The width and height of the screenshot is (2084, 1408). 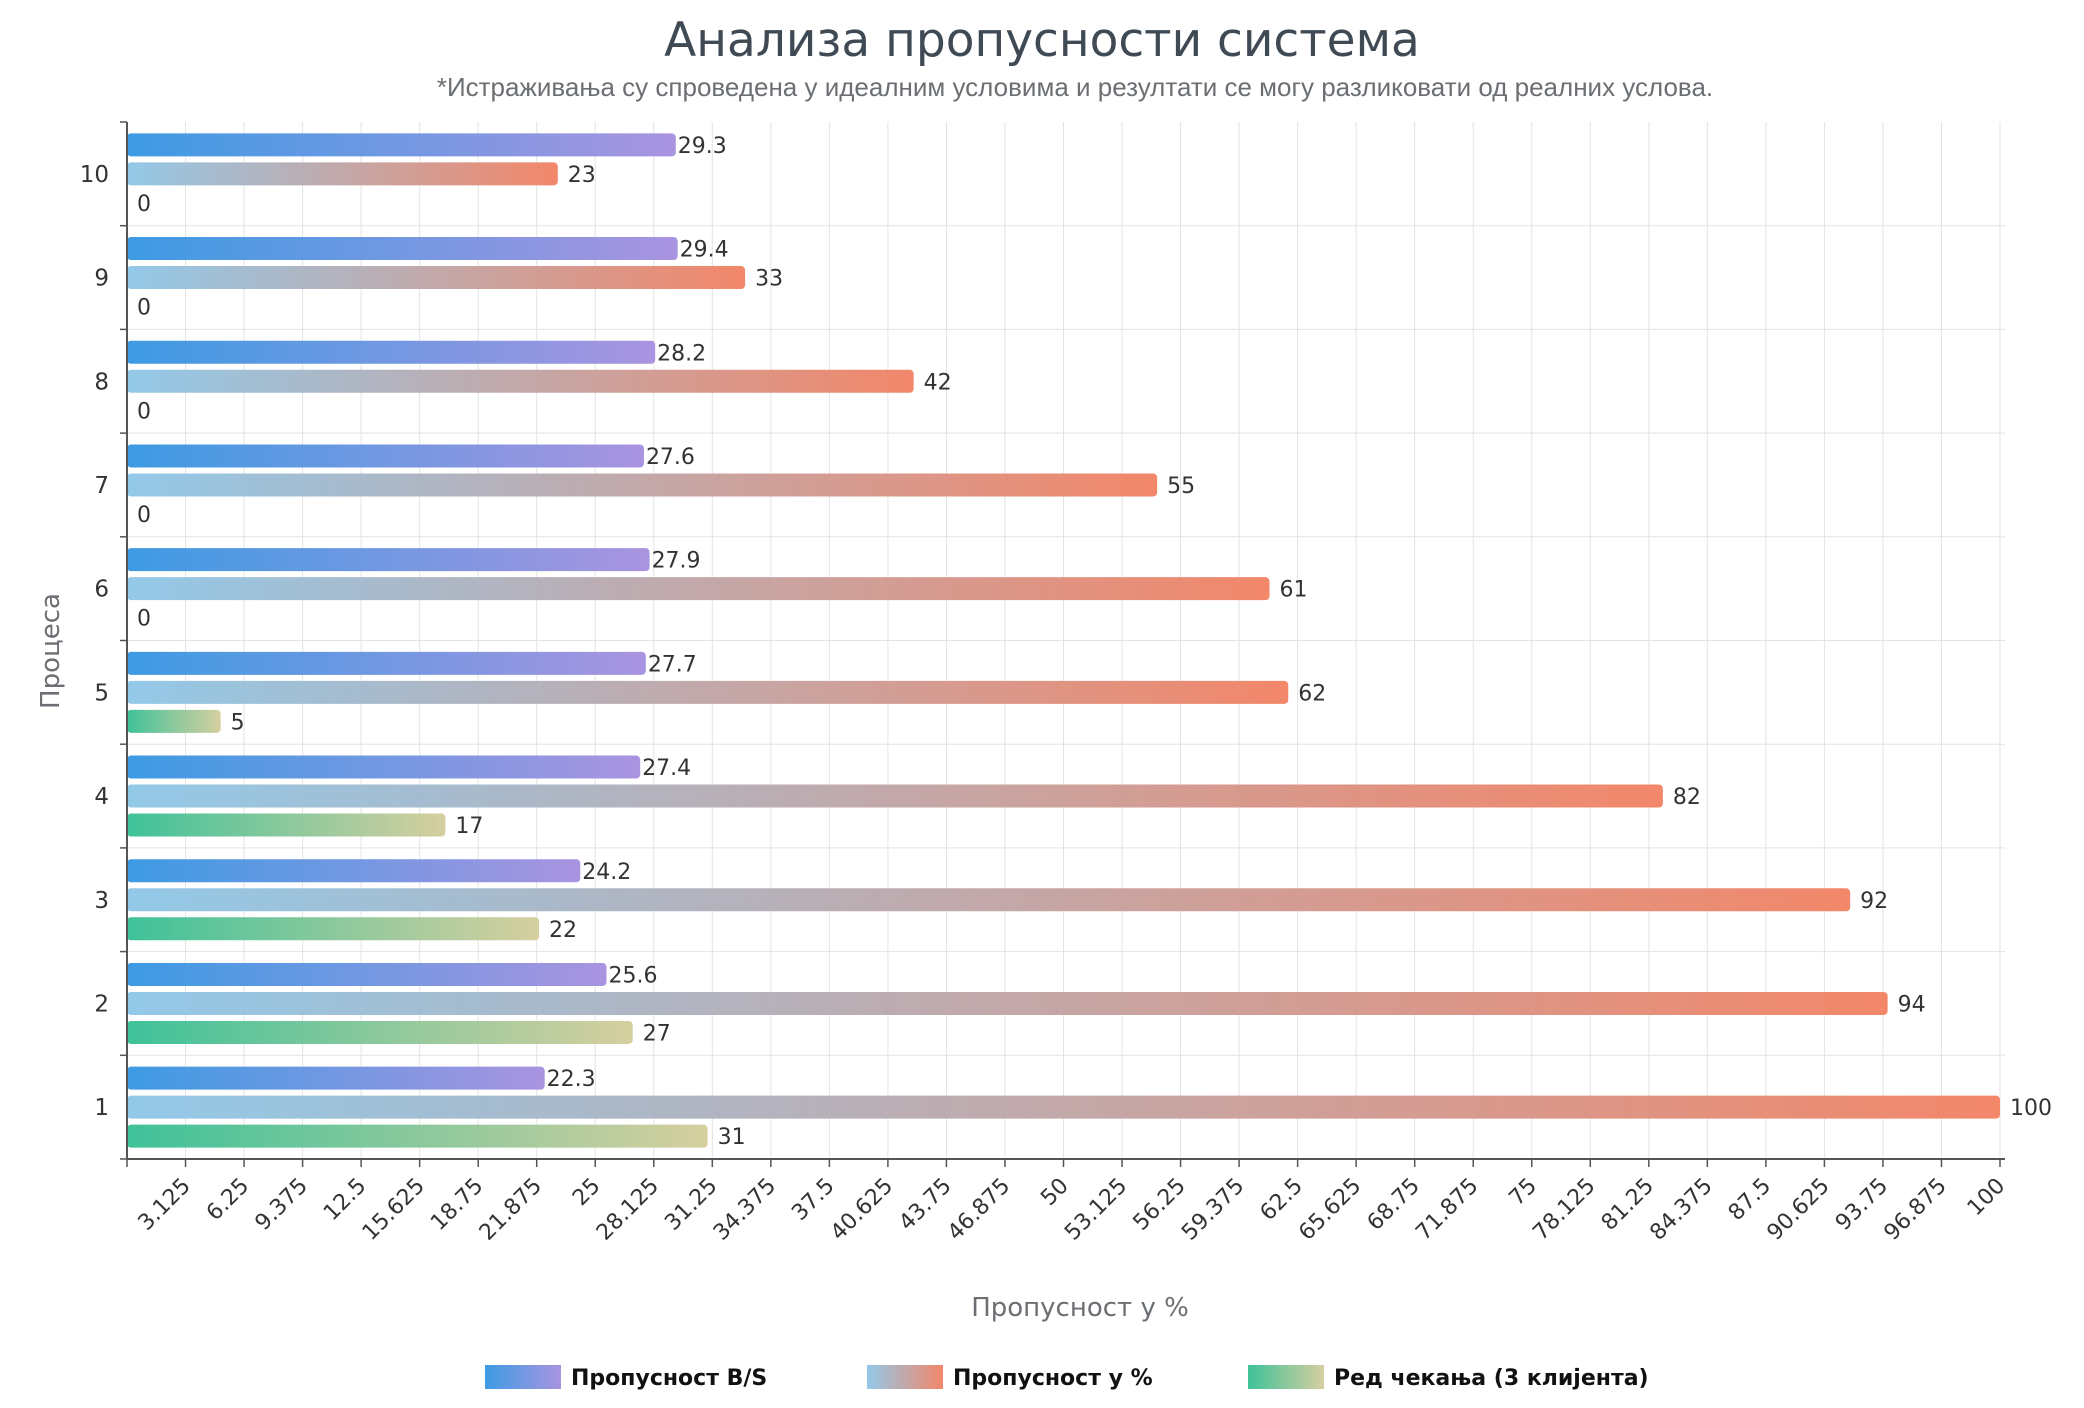 What do you see at coordinates (1916, 1210) in the screenshot?
I see `x-tick-label: 96.875` at bounding box center [1916, 1210].